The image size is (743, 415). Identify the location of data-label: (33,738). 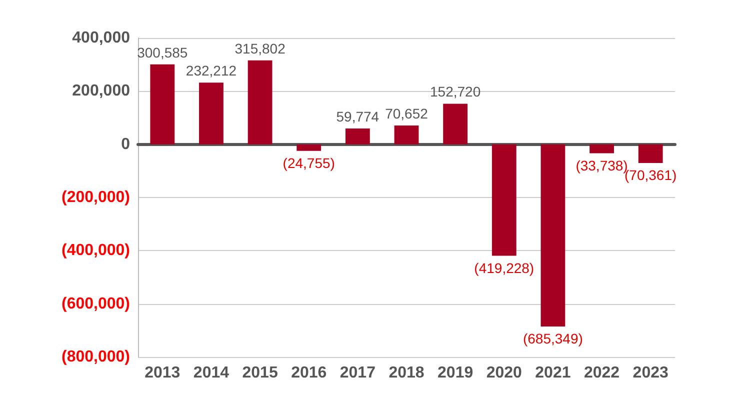
(602, 165).